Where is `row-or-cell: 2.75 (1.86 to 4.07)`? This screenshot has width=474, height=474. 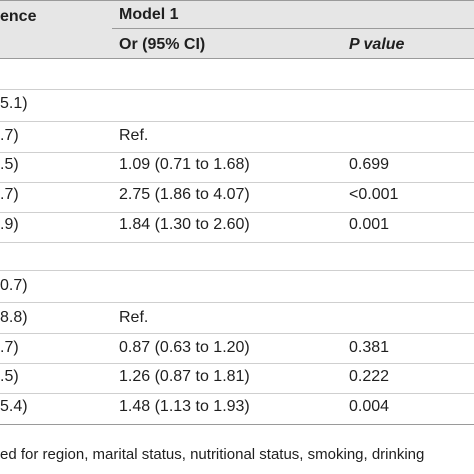
row-or-cell: 2.75 (1.86 to 4.07) is located at coordinates (184, 194).